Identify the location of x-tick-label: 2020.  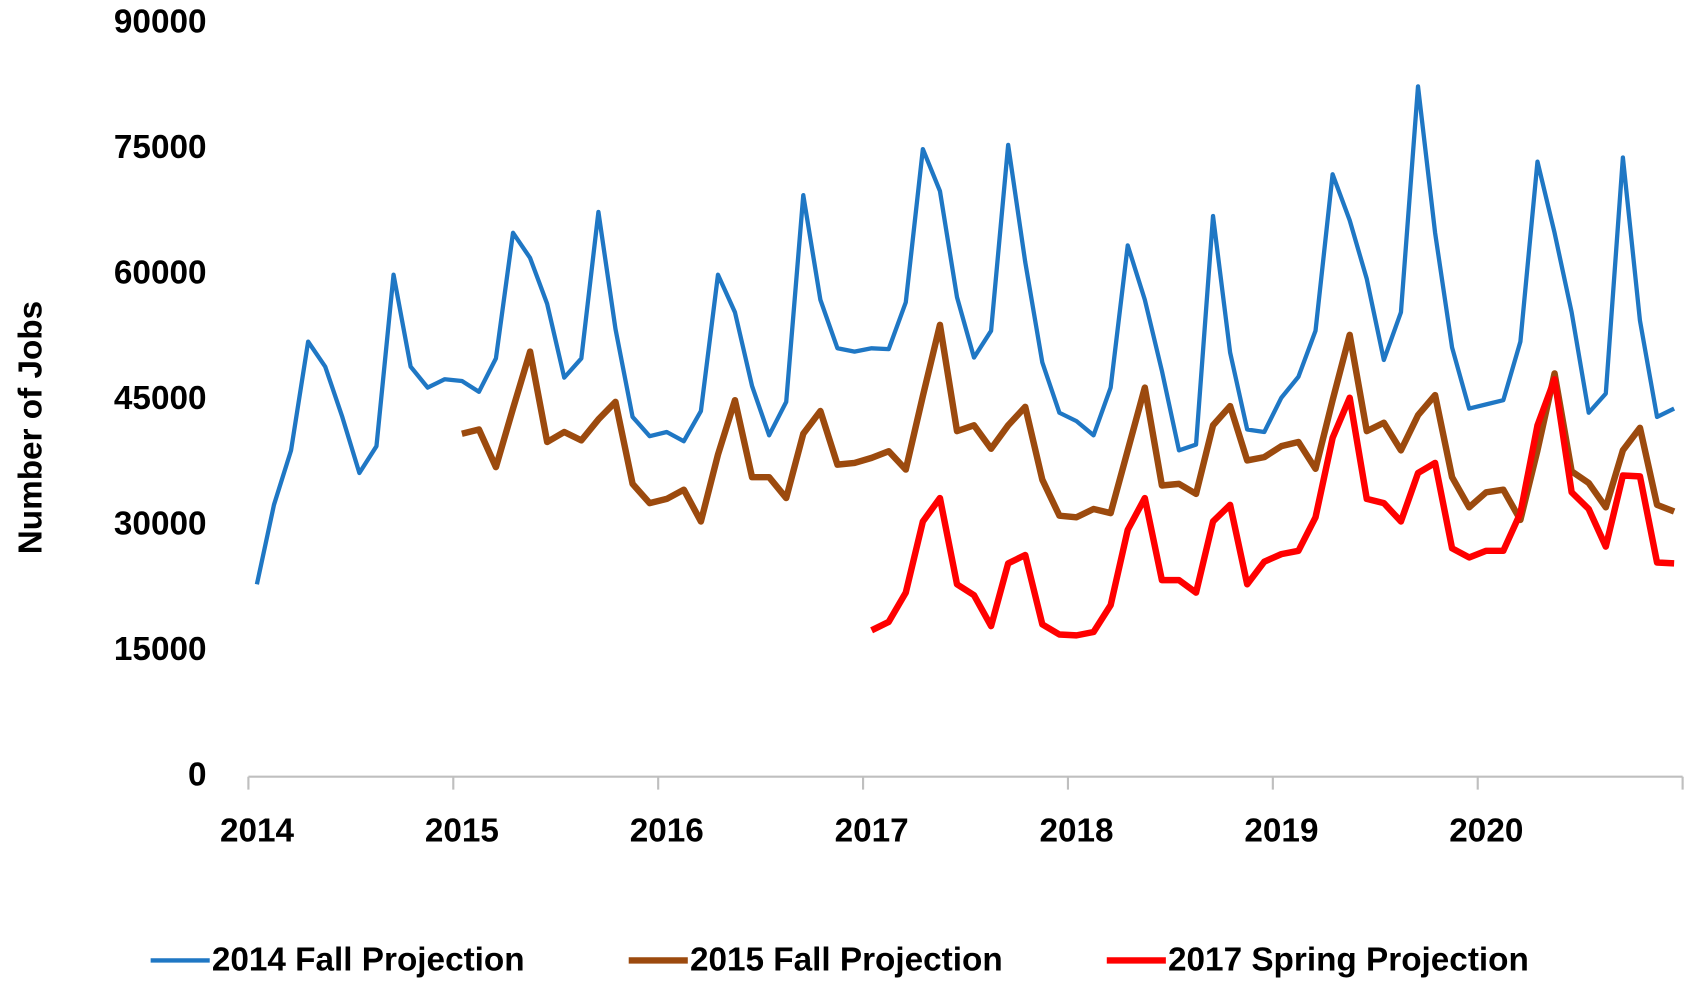
(1486, 830).